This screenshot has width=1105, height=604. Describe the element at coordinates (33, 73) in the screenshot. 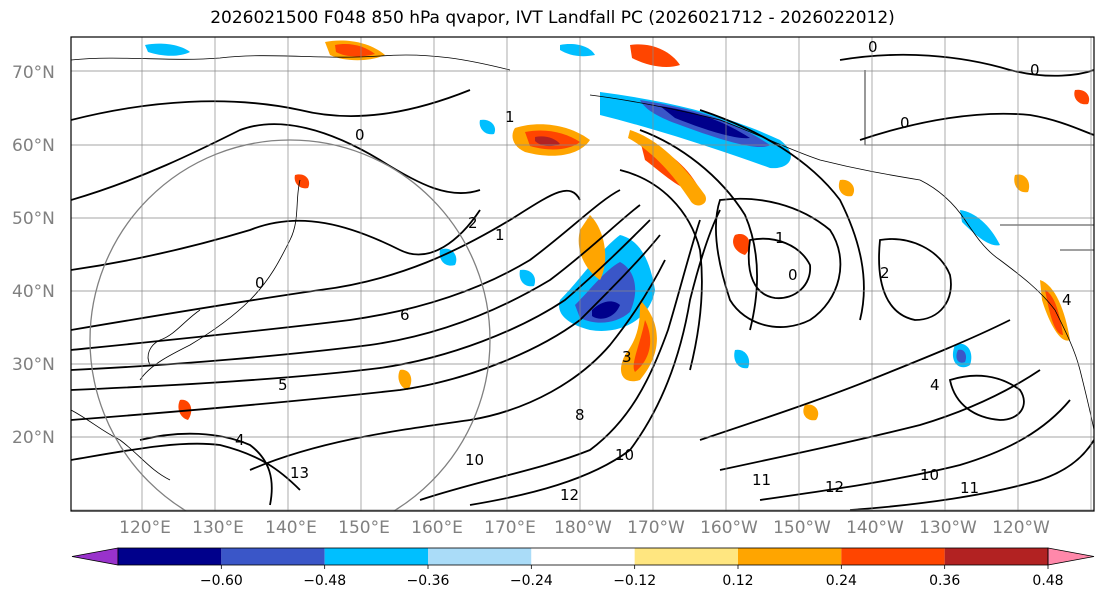

I see `lat-label: 70°N` at that location.